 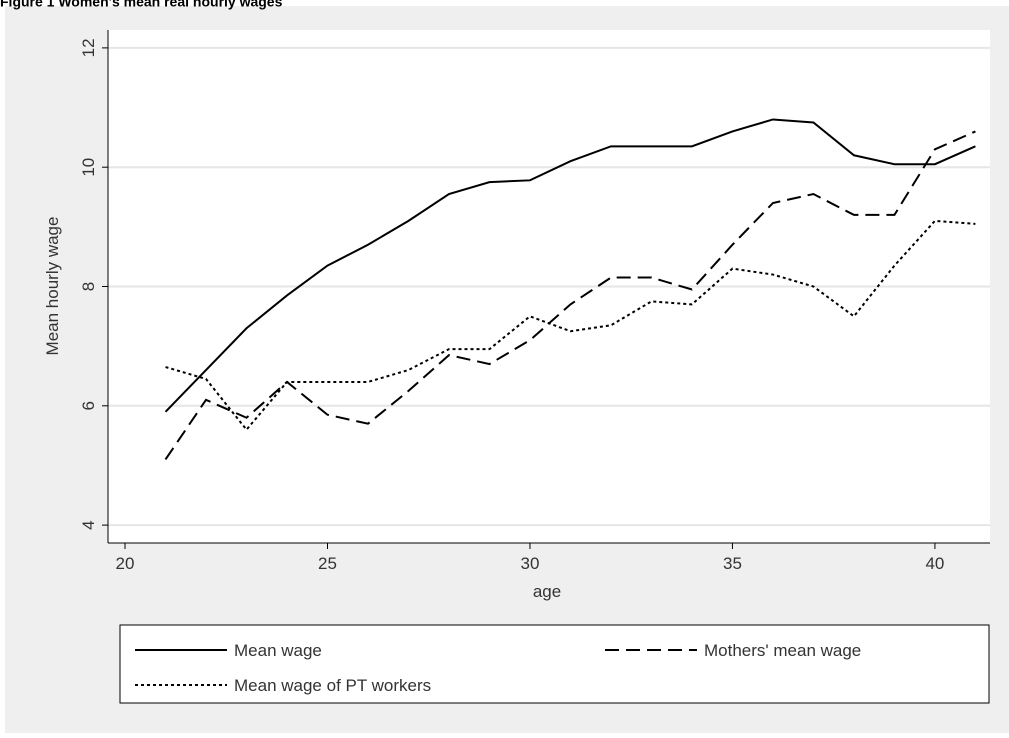 What do you see at coordinates (782, 650) in the screenshot?
I see `legend-label: Mothers' mean wage` at bounding box center [782, 650].